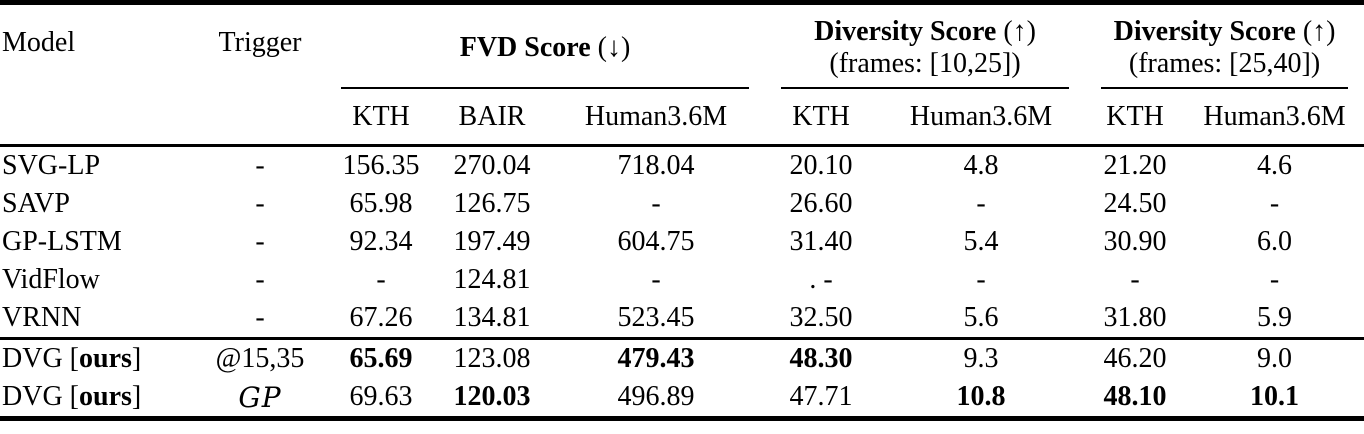 The height and width of the screenshot is (434, 1364). I want to click on model-cell: SVG-LP, so click(51, 165).